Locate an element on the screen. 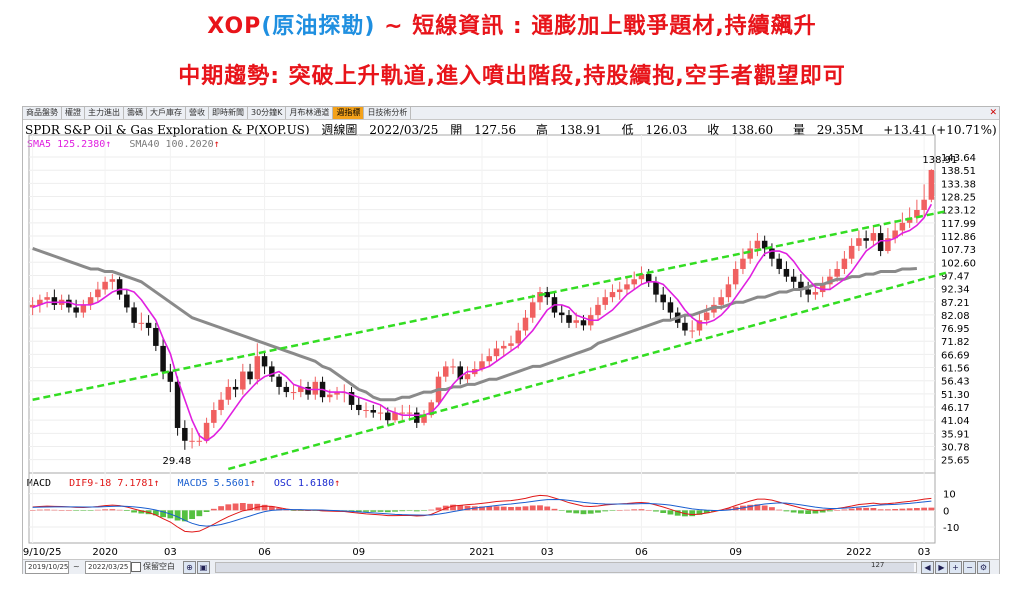 This screenshot has height=600, width=1024. price-tick-label: 82.08 is located at coordinates (955, 316).